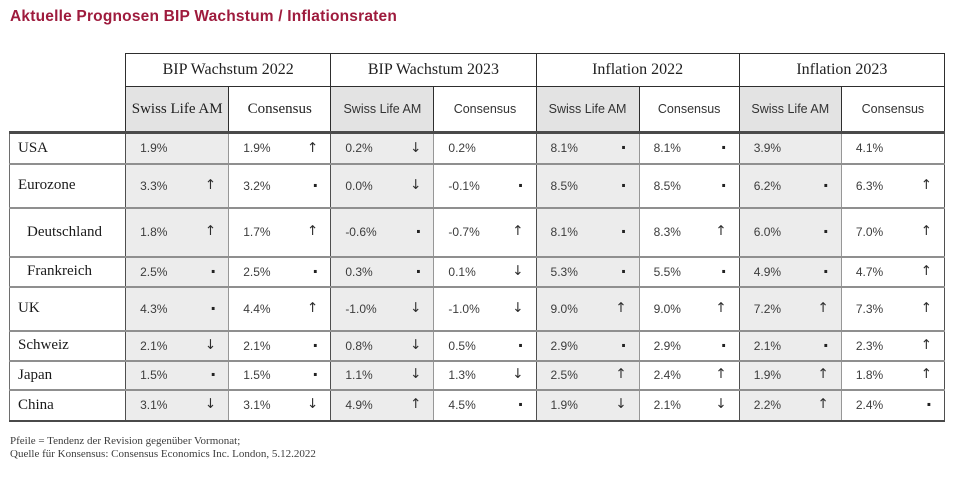 The image size is (960, 481). What do you see at coordinates (767, 308) in the screenshot?
I see `forecast-value: 7.2%` at bounding box center [767, 308].